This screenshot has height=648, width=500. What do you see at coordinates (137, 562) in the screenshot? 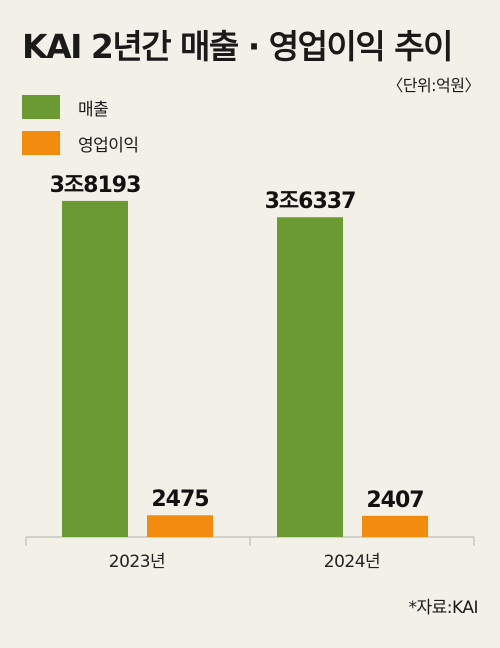
I see `category-label-0: 2023년` at bounding box center [137, 562].